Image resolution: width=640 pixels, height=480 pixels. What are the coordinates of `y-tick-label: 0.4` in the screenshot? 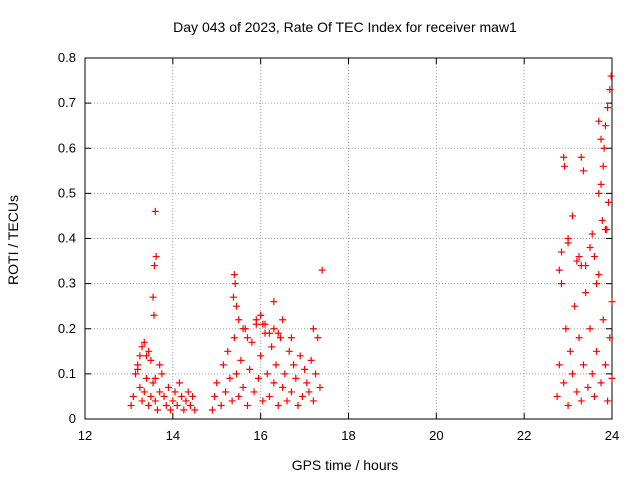 It's located at (67, 238).